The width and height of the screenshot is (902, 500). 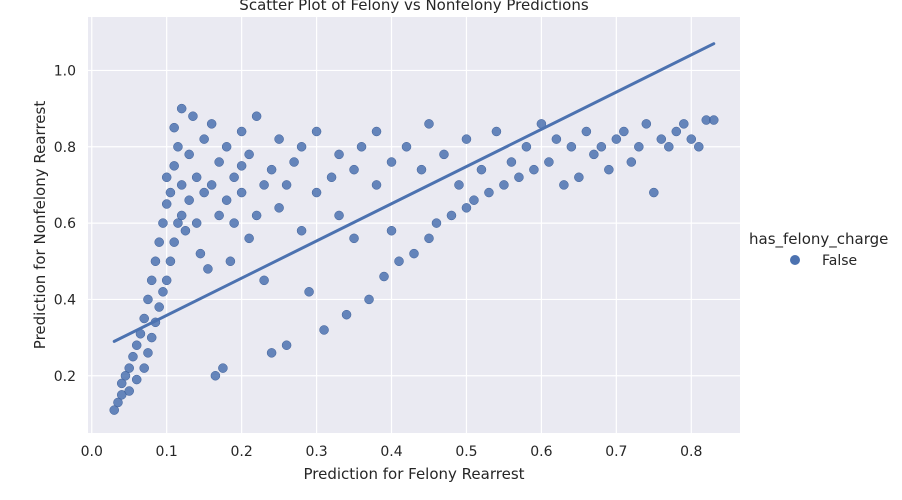 I want to click on x-tick-label: 0.4, so click(x=391, y=452).